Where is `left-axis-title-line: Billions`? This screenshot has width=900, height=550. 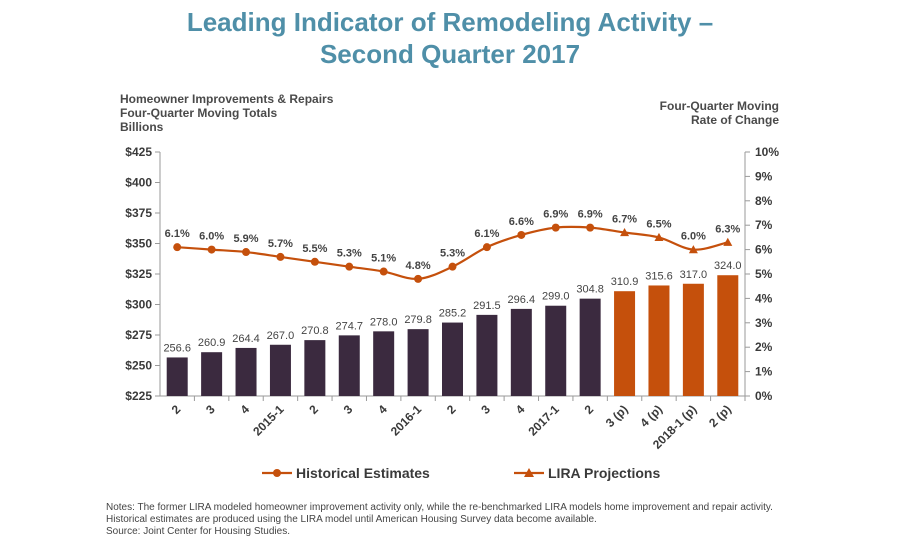 left-axis-title-line: Billions is located at coordinates (142, 127).